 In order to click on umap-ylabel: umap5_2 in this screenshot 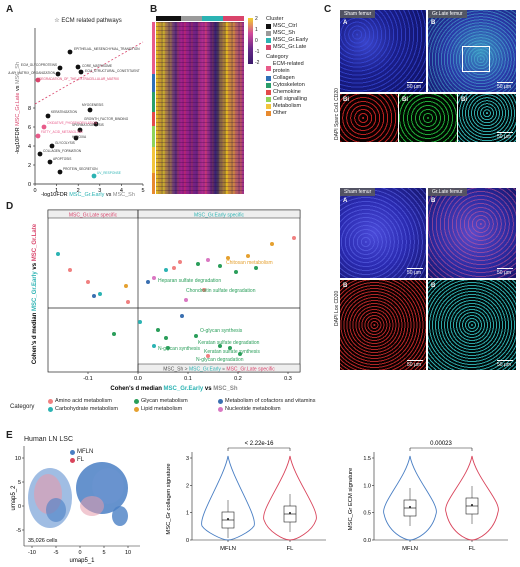, I will do `click(14, 498)`.